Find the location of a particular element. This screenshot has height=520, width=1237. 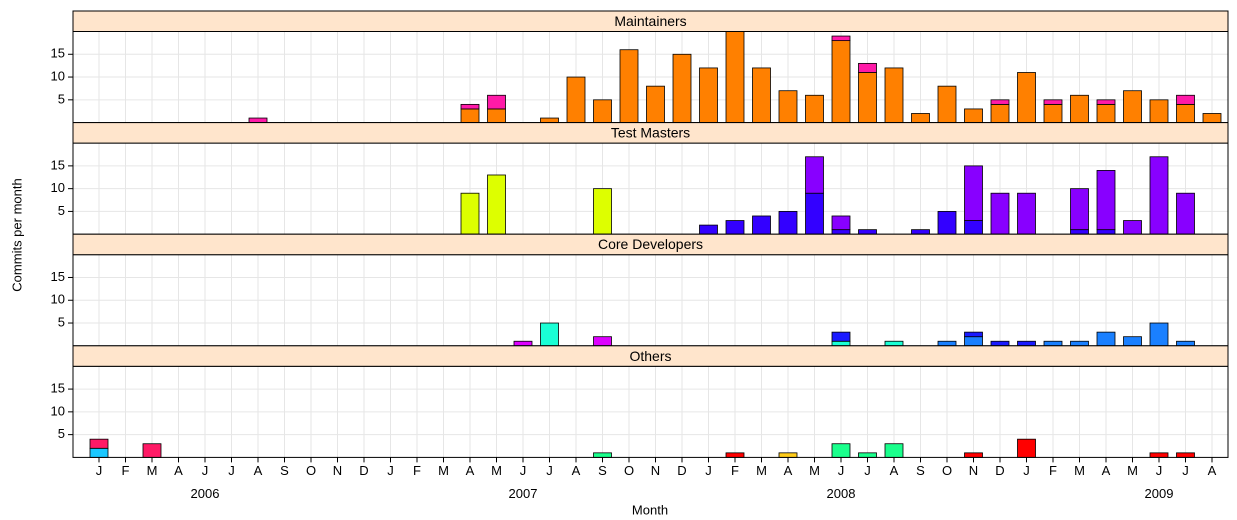

x-group-label: 2007 is located at coordinates (523, 493).